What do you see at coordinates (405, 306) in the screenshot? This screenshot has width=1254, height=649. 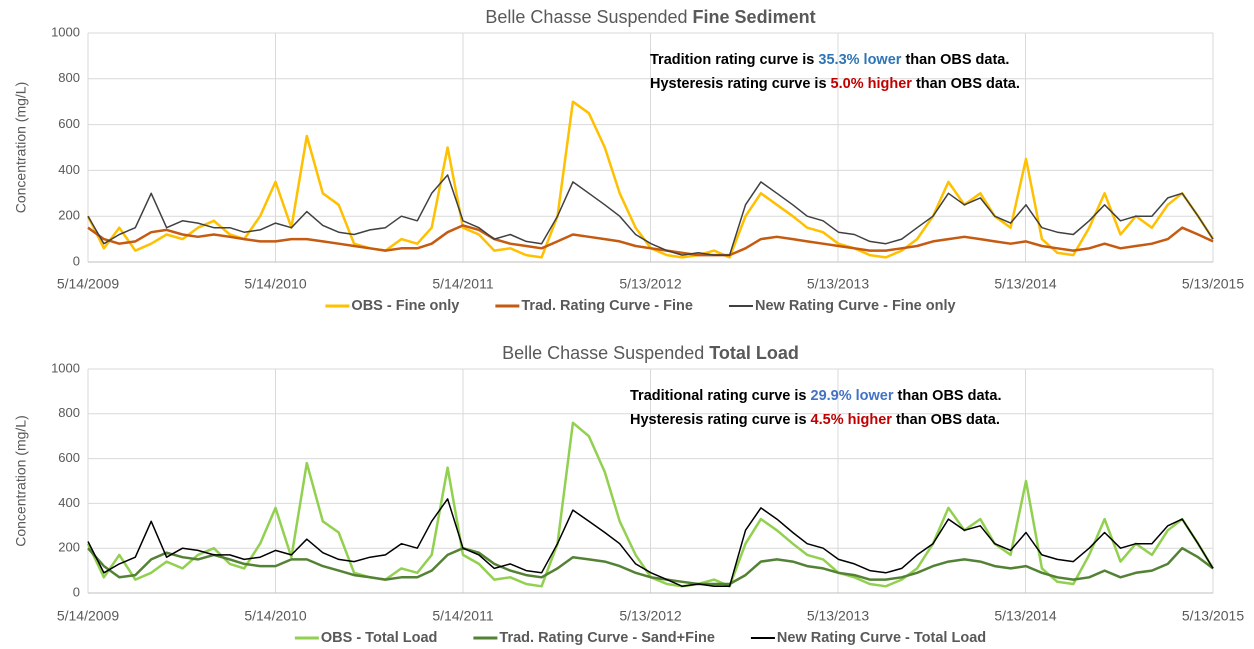 I see `legend-label: OBS - Fine only` at bounding box center [405, 306].